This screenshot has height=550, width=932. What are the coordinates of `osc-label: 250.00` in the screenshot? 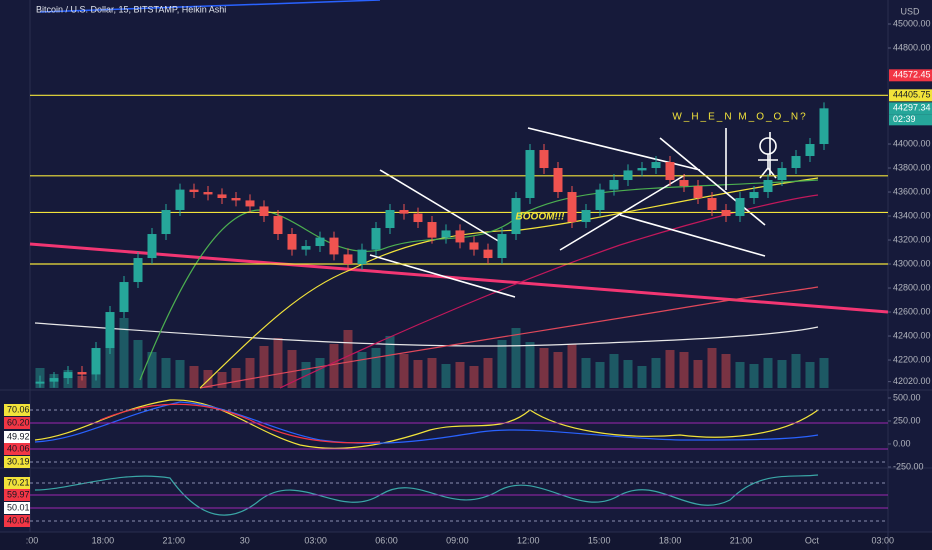 It's located at (907, 420).